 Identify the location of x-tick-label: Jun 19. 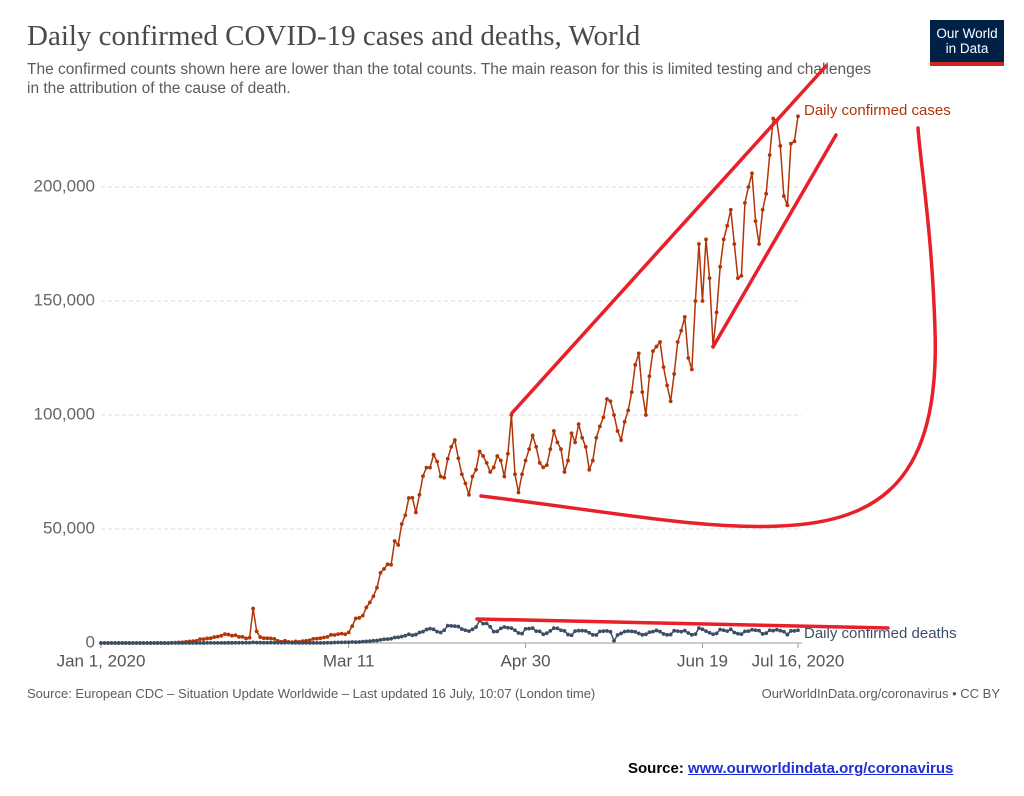
(702, 660).